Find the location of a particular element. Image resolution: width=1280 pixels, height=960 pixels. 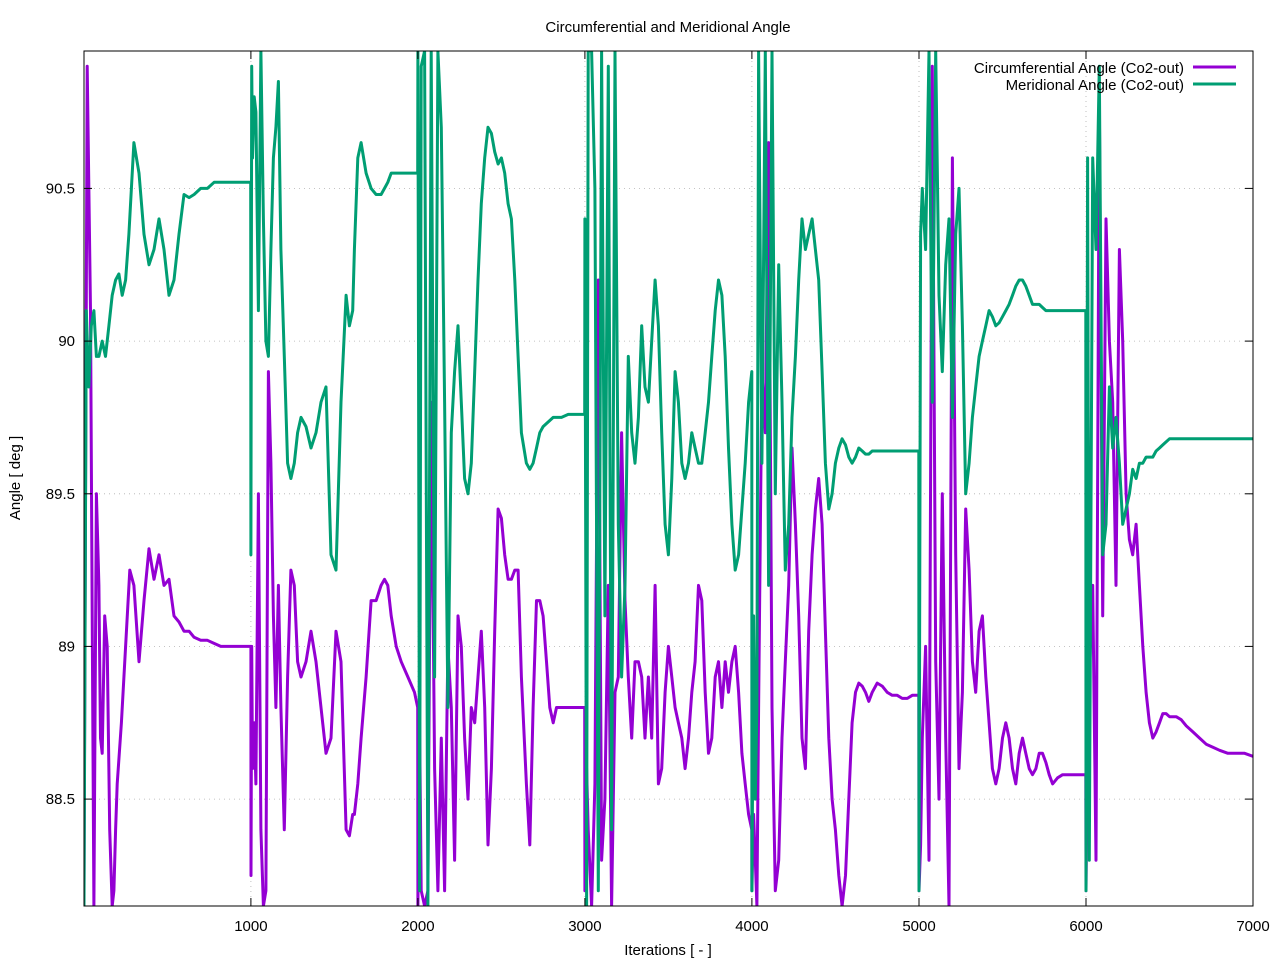

x-tick-label: 1000 is located at coordinates (250, 926).